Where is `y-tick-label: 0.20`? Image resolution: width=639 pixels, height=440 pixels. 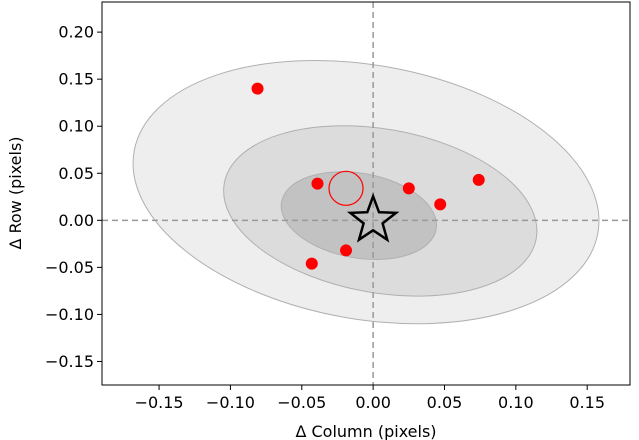 y-tick-label: 0.20 is located at coordinates (76, 32).